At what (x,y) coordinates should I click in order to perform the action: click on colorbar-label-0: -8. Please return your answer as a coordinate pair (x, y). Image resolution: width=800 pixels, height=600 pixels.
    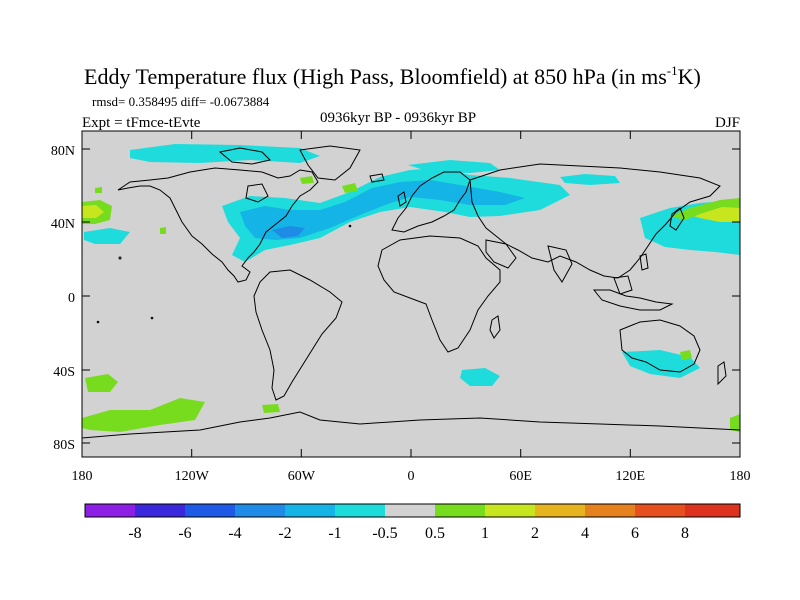
    Looking at the image, I should click on (134, 533).